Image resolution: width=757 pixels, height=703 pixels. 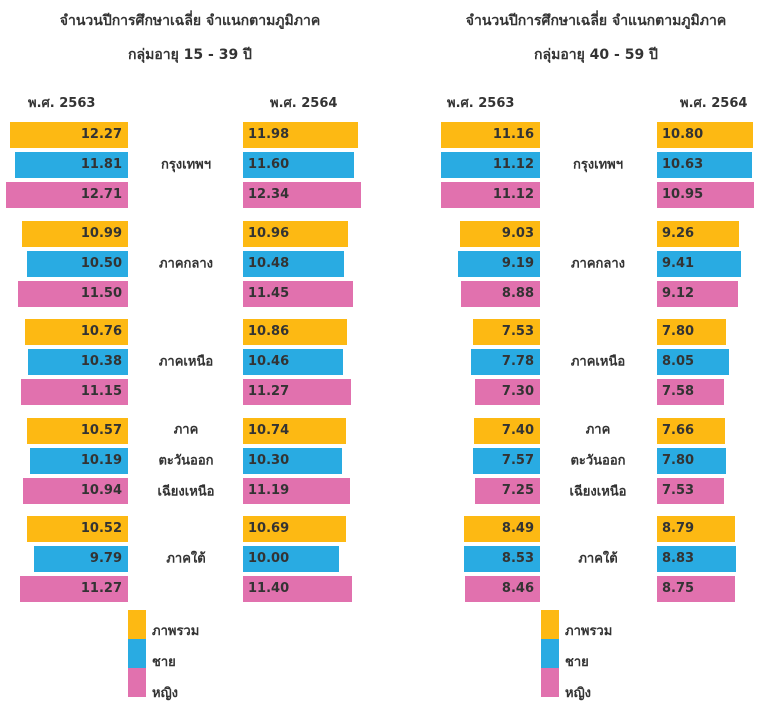 What do you see at coordinates (269, 293) in the screenshot?
I see `value-label: 11.45` at bounding box center [269, 293].